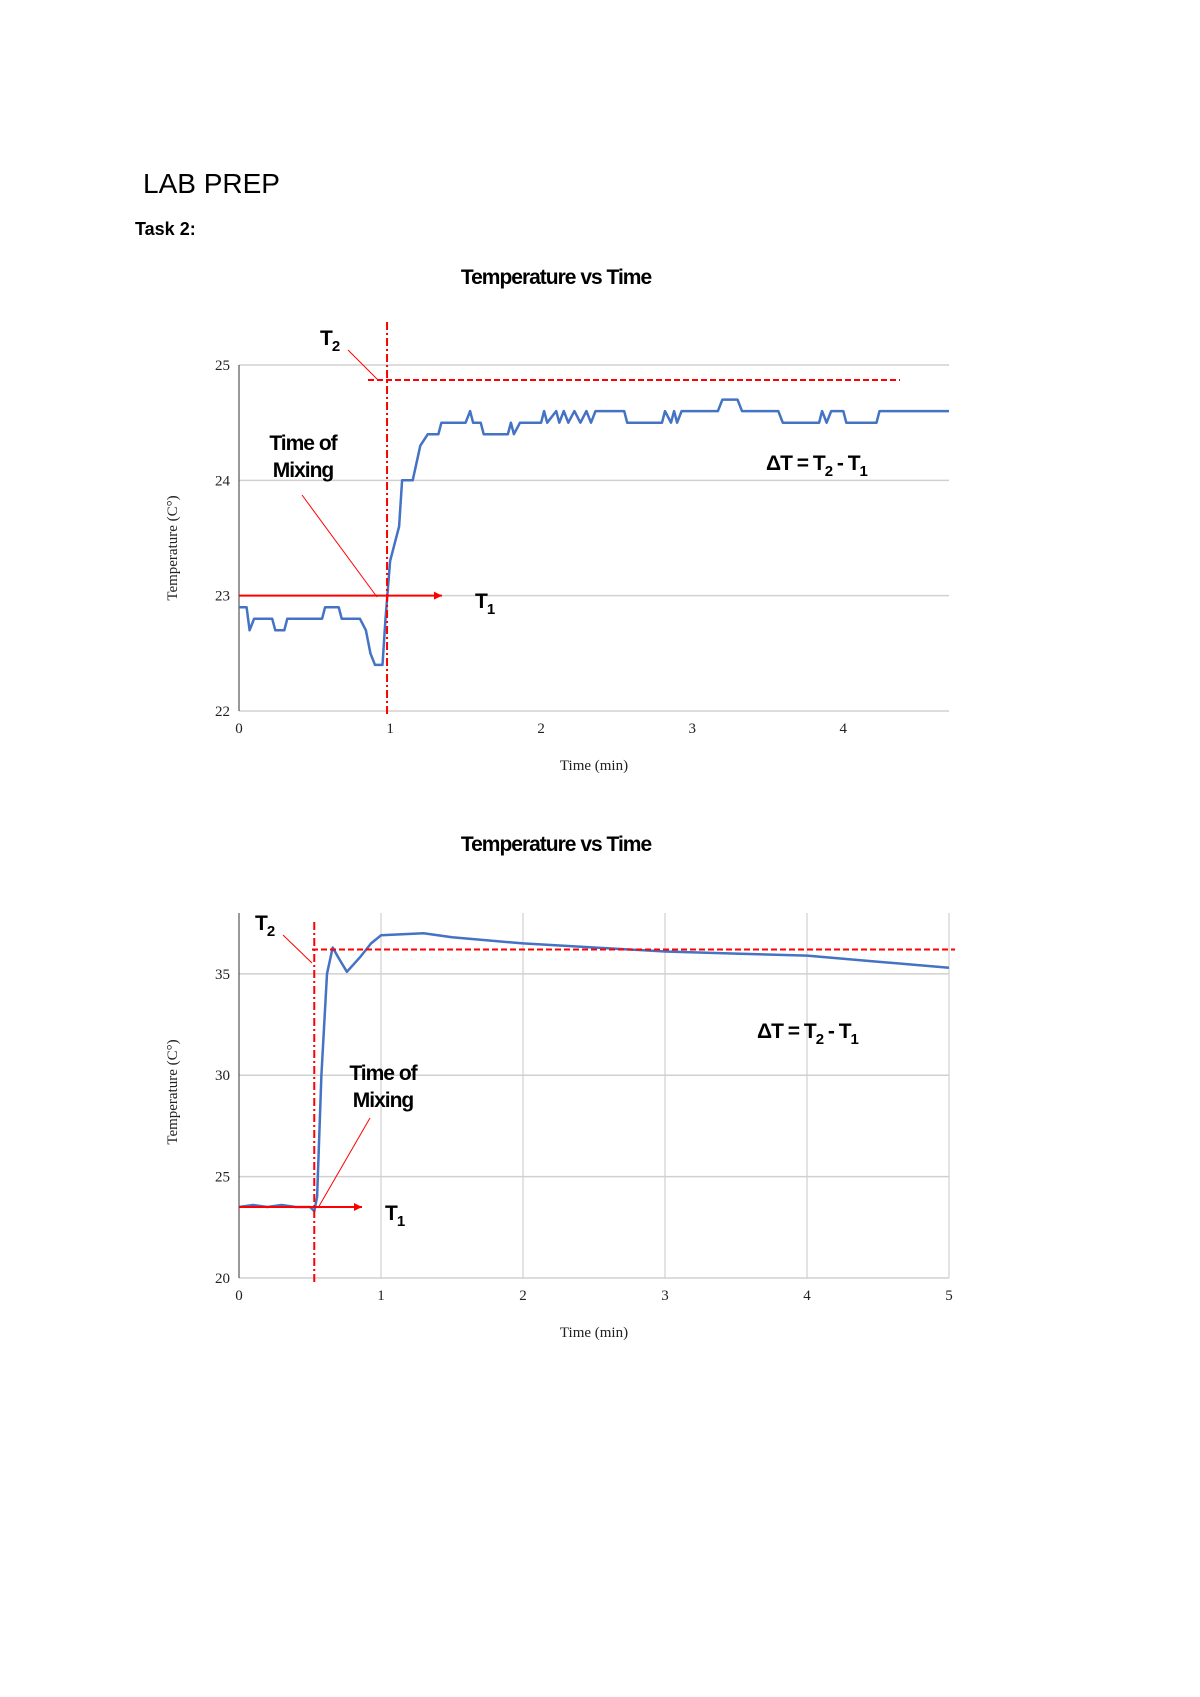  I want to click on y-tick-label: 22, so click(222, 712).